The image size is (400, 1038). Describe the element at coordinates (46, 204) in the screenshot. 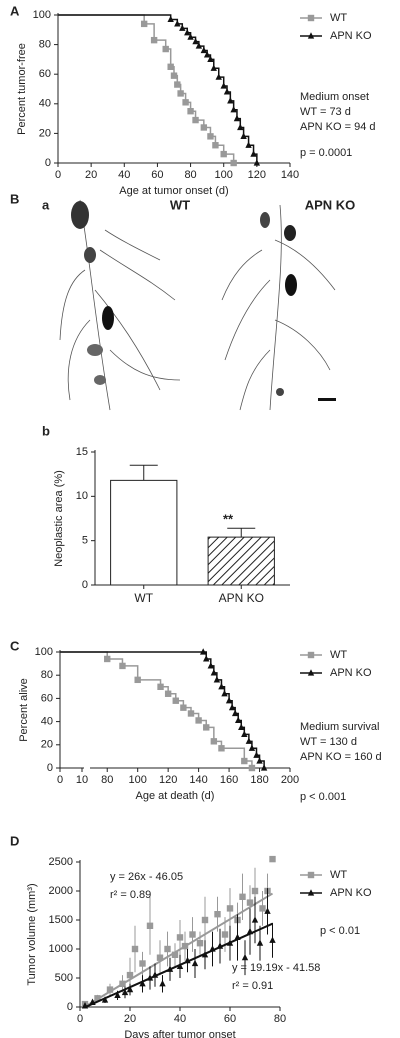

I see `sub-panel-label: a` at that location.